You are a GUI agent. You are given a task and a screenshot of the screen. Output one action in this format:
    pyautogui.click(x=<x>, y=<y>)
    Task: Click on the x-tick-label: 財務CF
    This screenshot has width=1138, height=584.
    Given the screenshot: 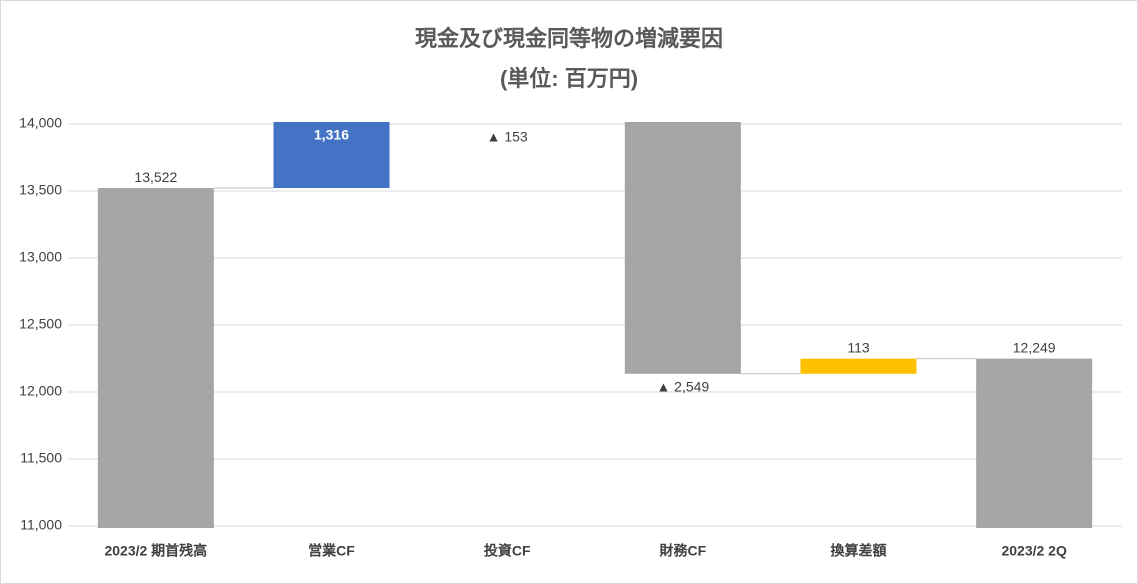 What is the action you would take?
    pyautogui.click(x=682, y=551)
    